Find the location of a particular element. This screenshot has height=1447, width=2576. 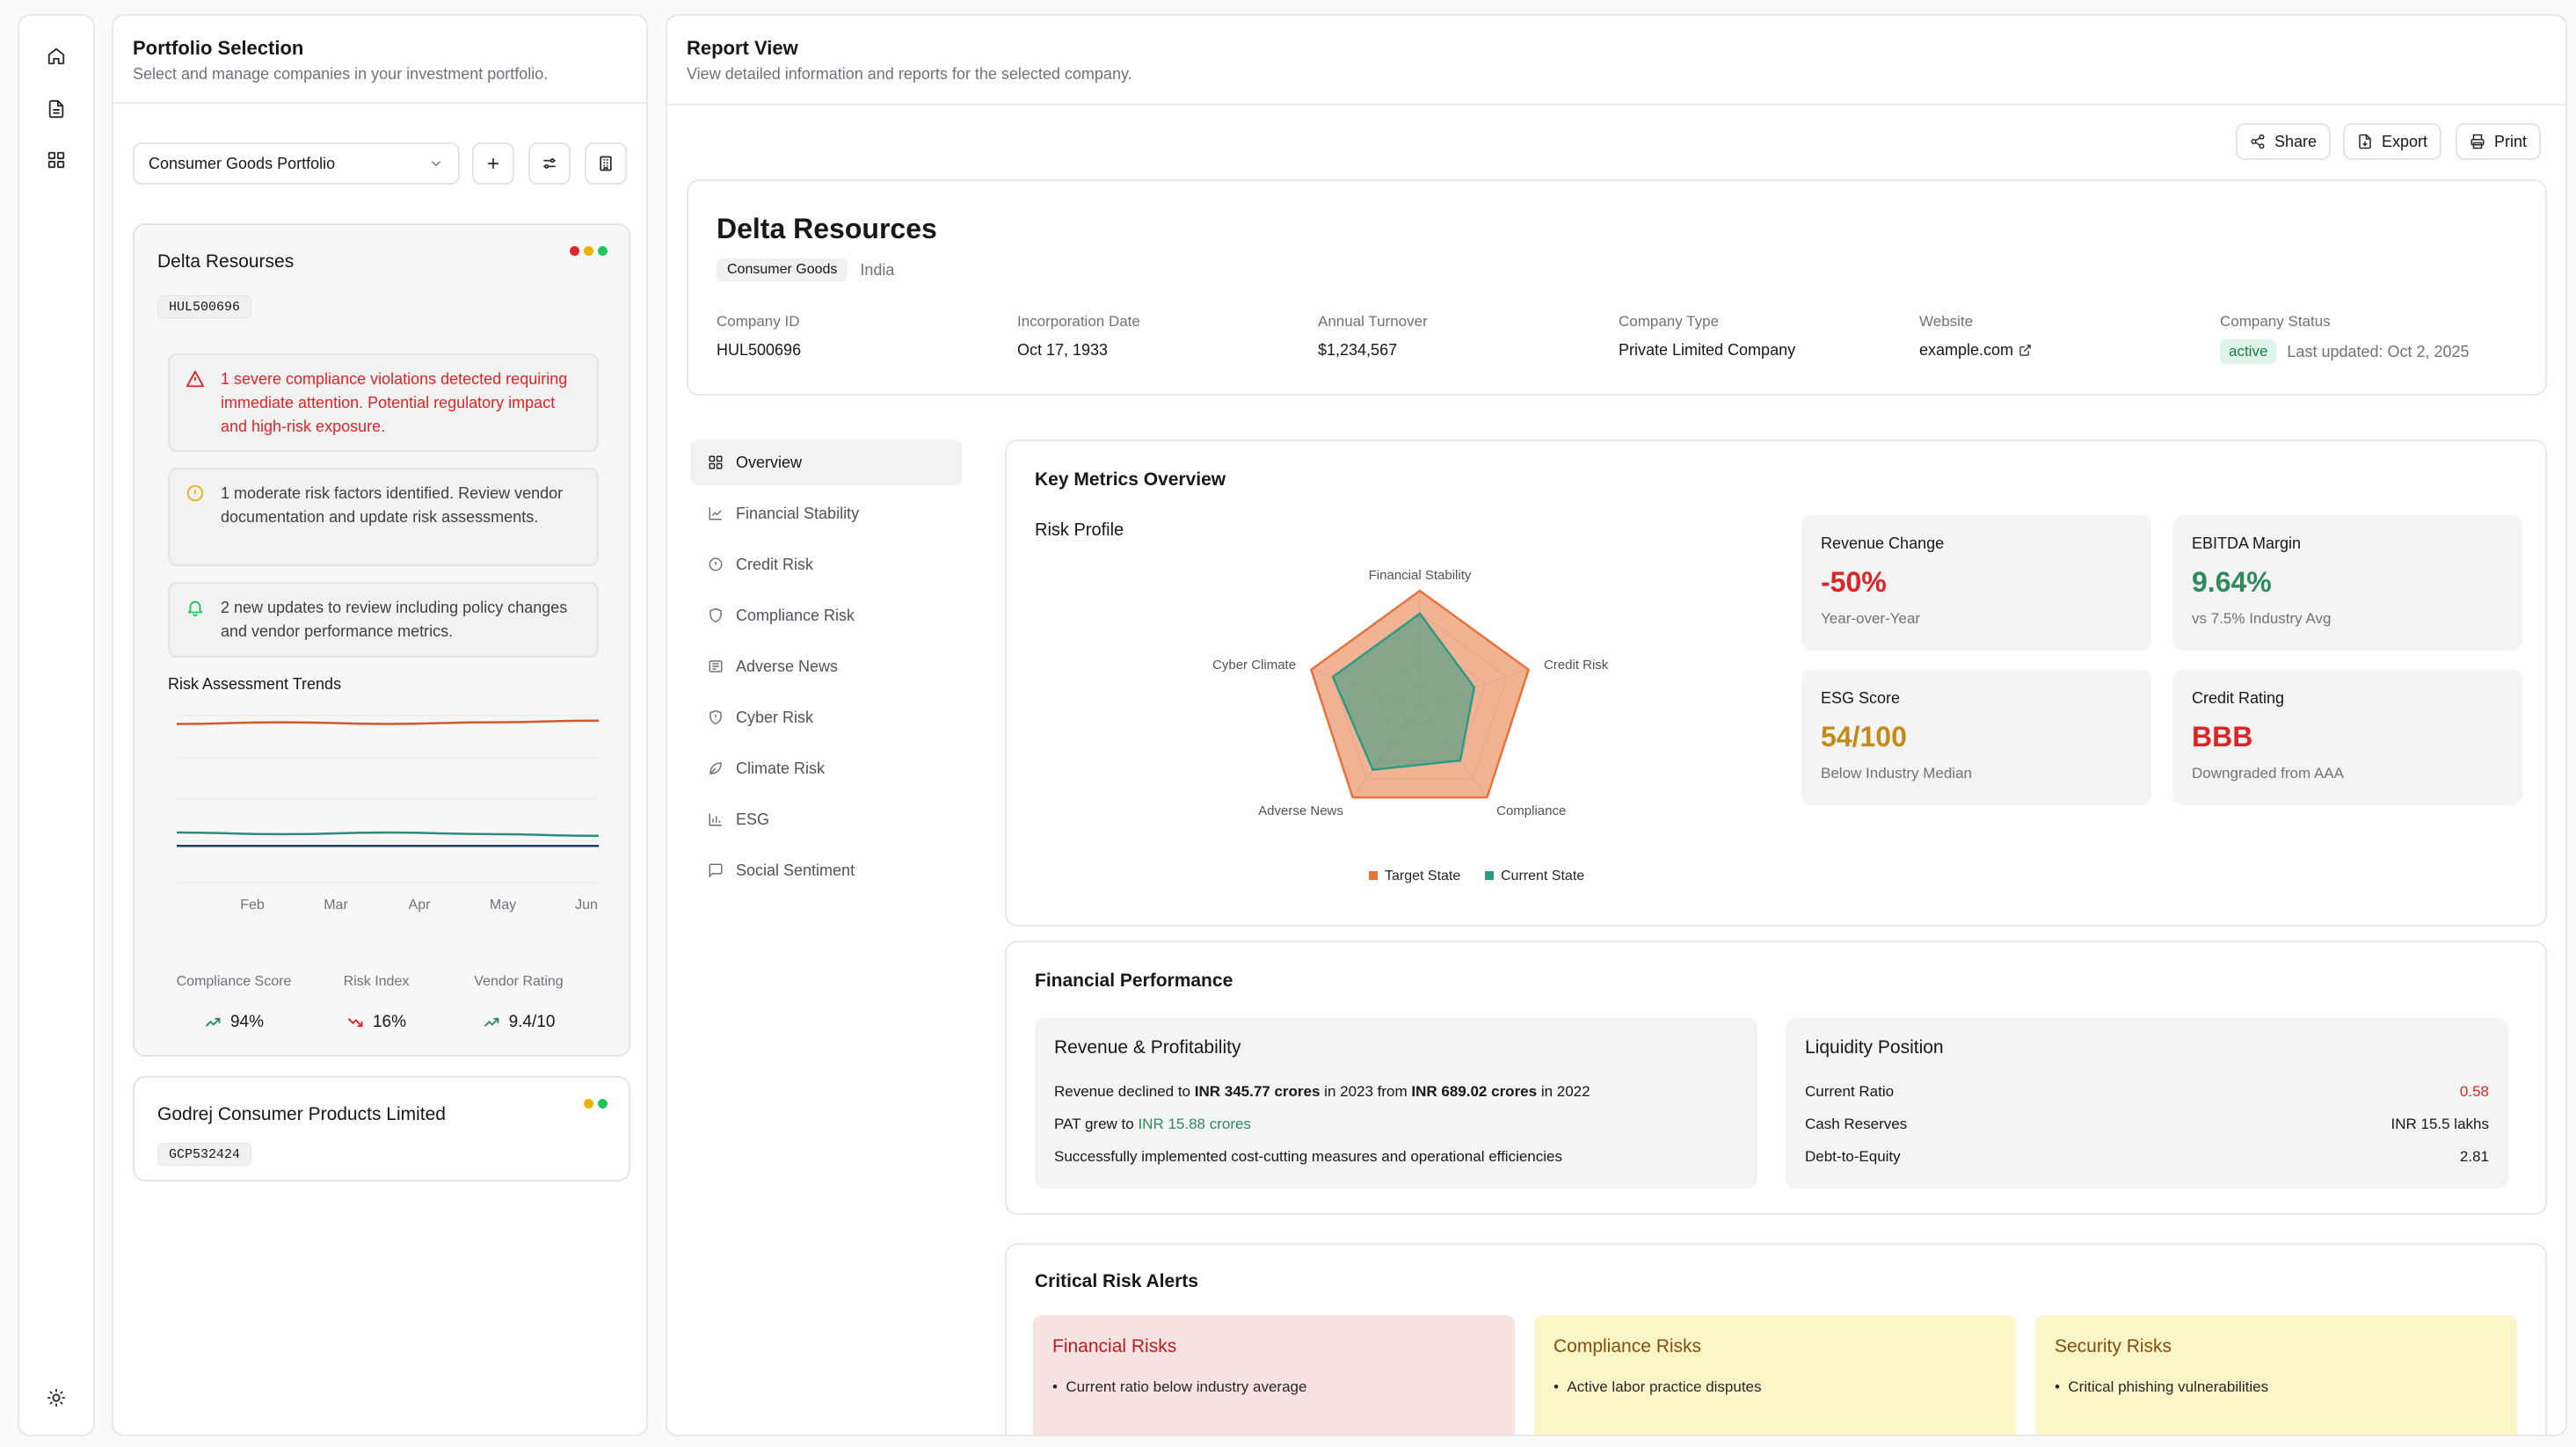

nav-financial-stability: Financial Stability is located at coordinates (826, 513).